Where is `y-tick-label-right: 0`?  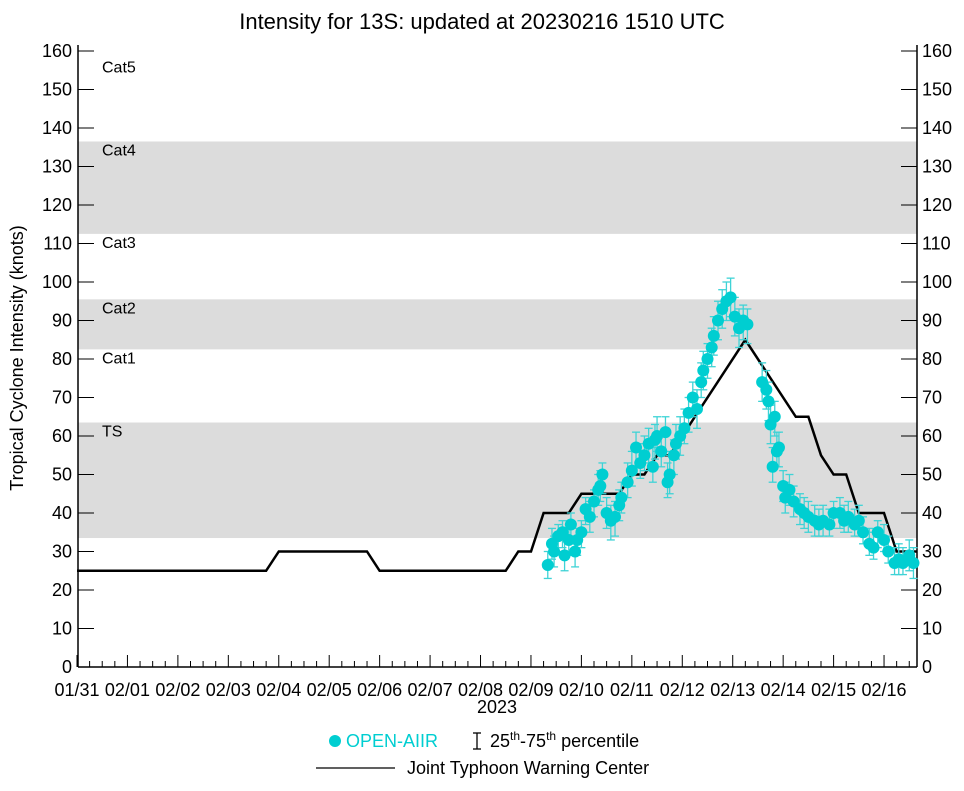 y-tick-label-right: 0 is located at coordinates (927, 667).